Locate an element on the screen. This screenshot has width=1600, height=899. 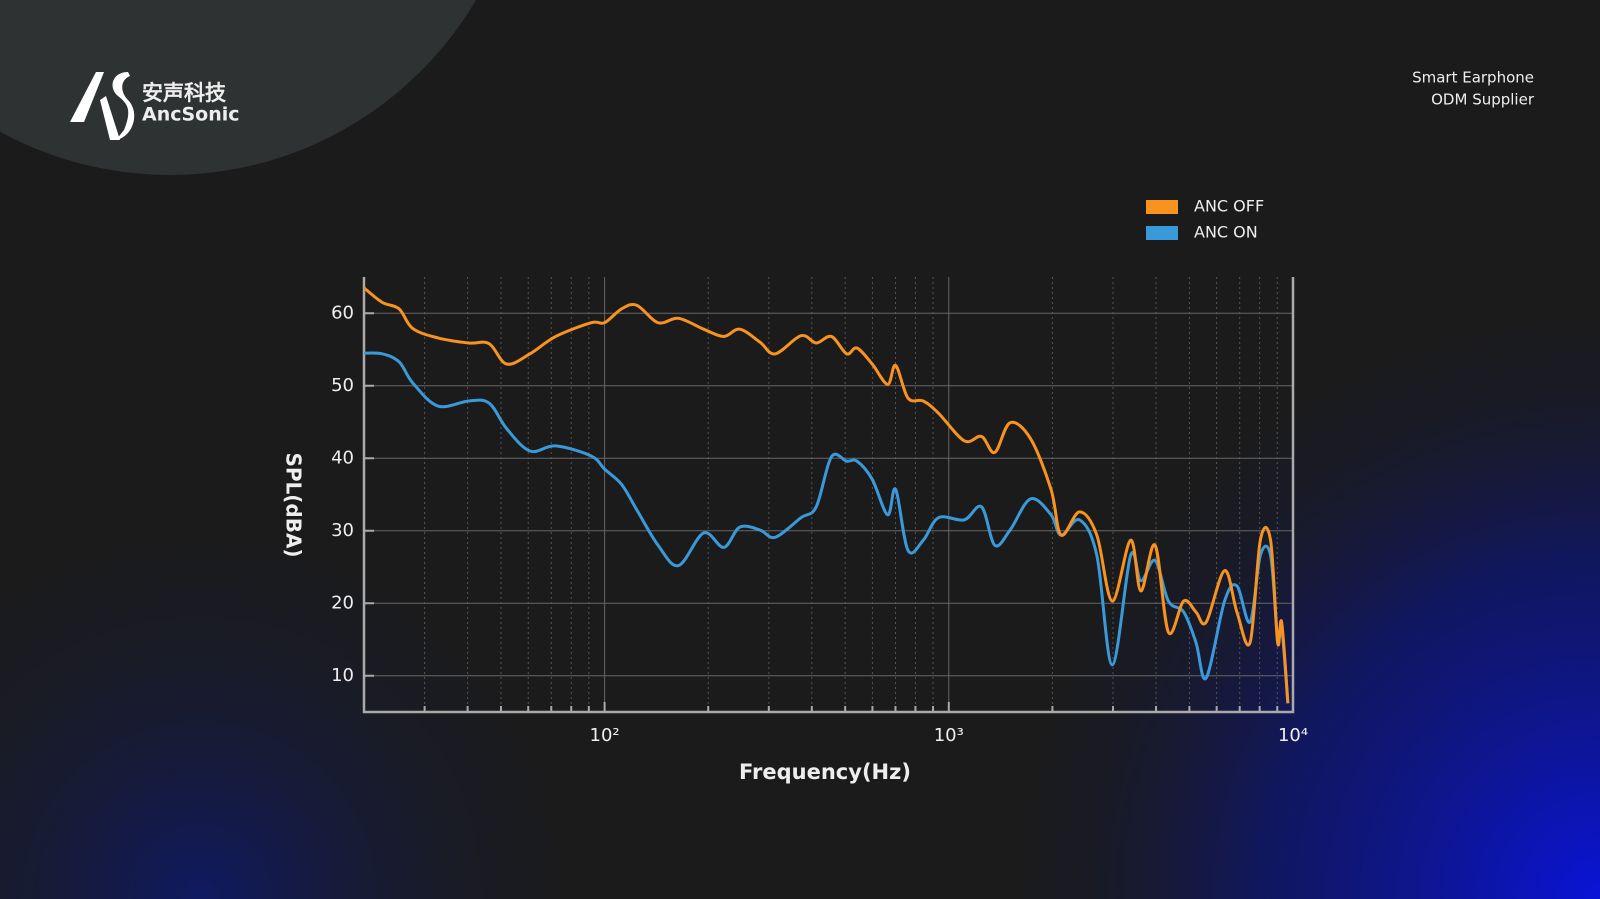
y-tick-label: 10 is located at coordinates (342, 675).